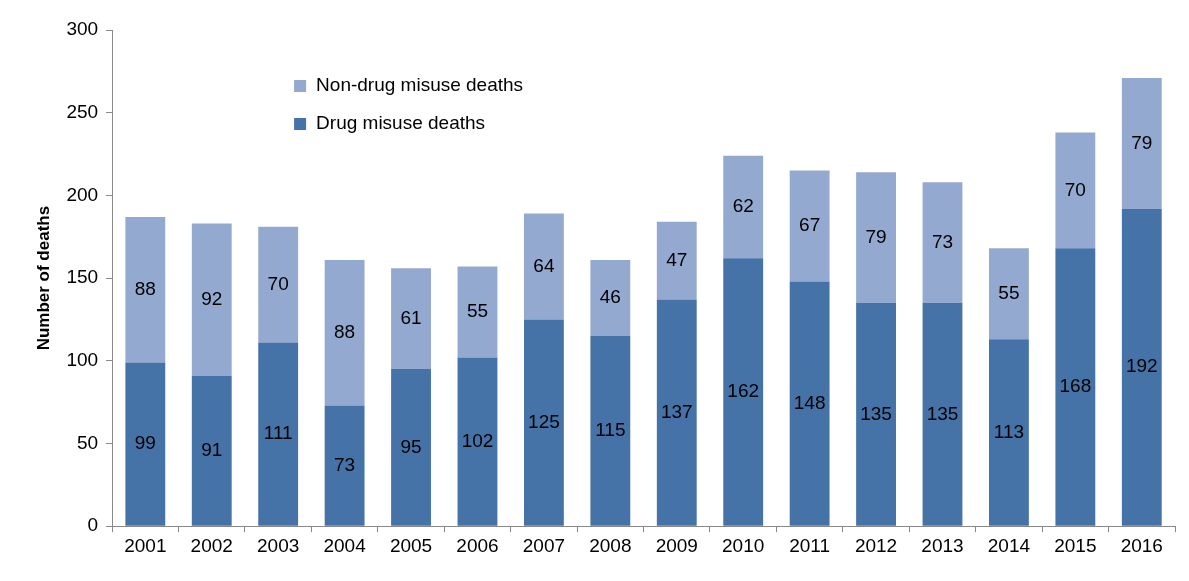 This screenshot has width=1189, height=581. I want to click on data-label: 46, so click(610, 297).